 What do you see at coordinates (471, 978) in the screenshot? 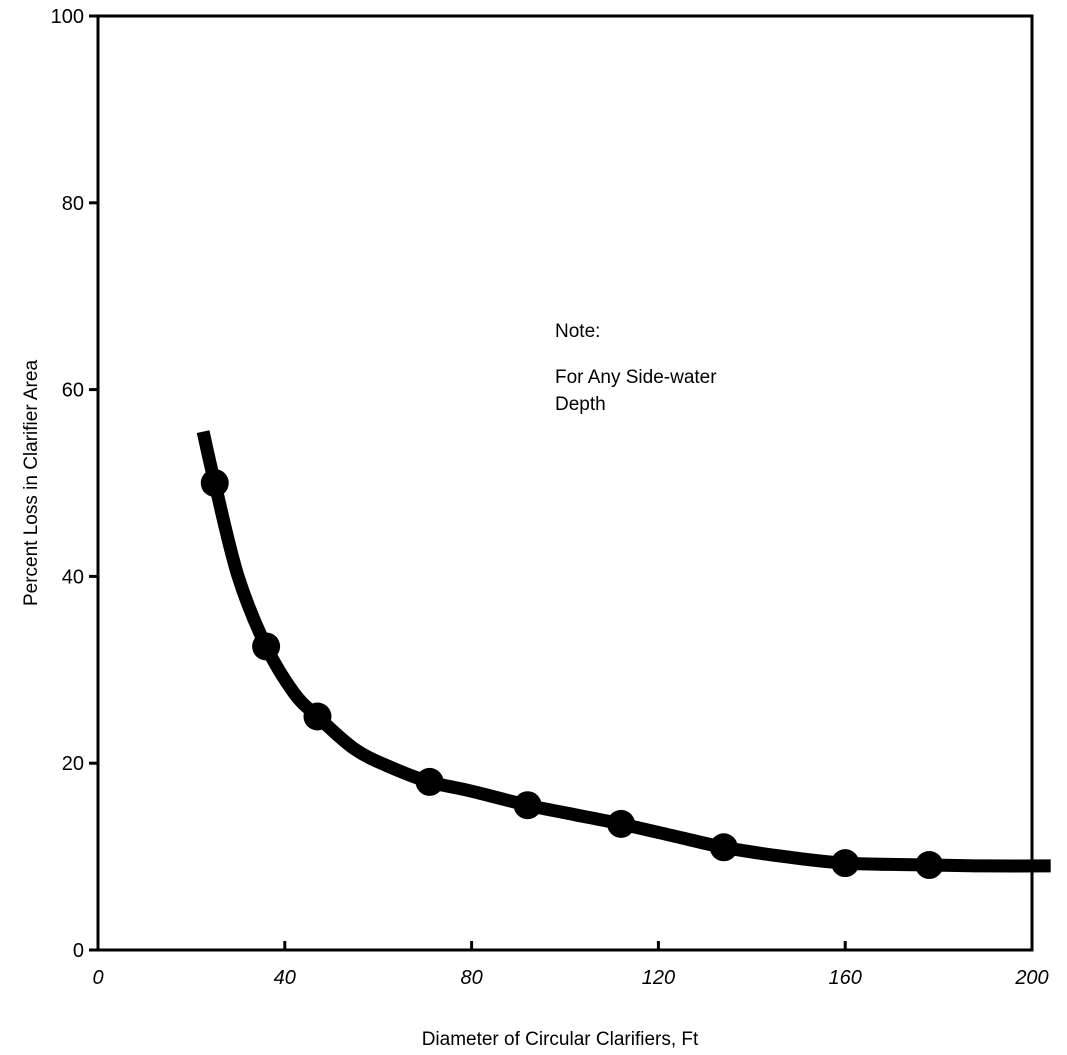
I see `x-tick-label: 80` at bounding box center [471, 978].